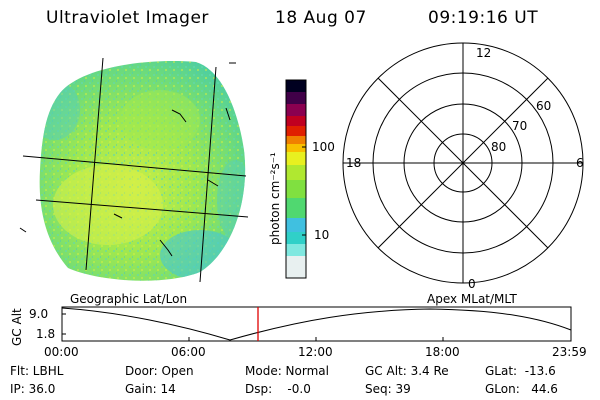 This screenshot has width=600, height=400. Describe the element at coordinates (442, 352) in the screenshot. I see `xtick-1800: 18:00` at that location.